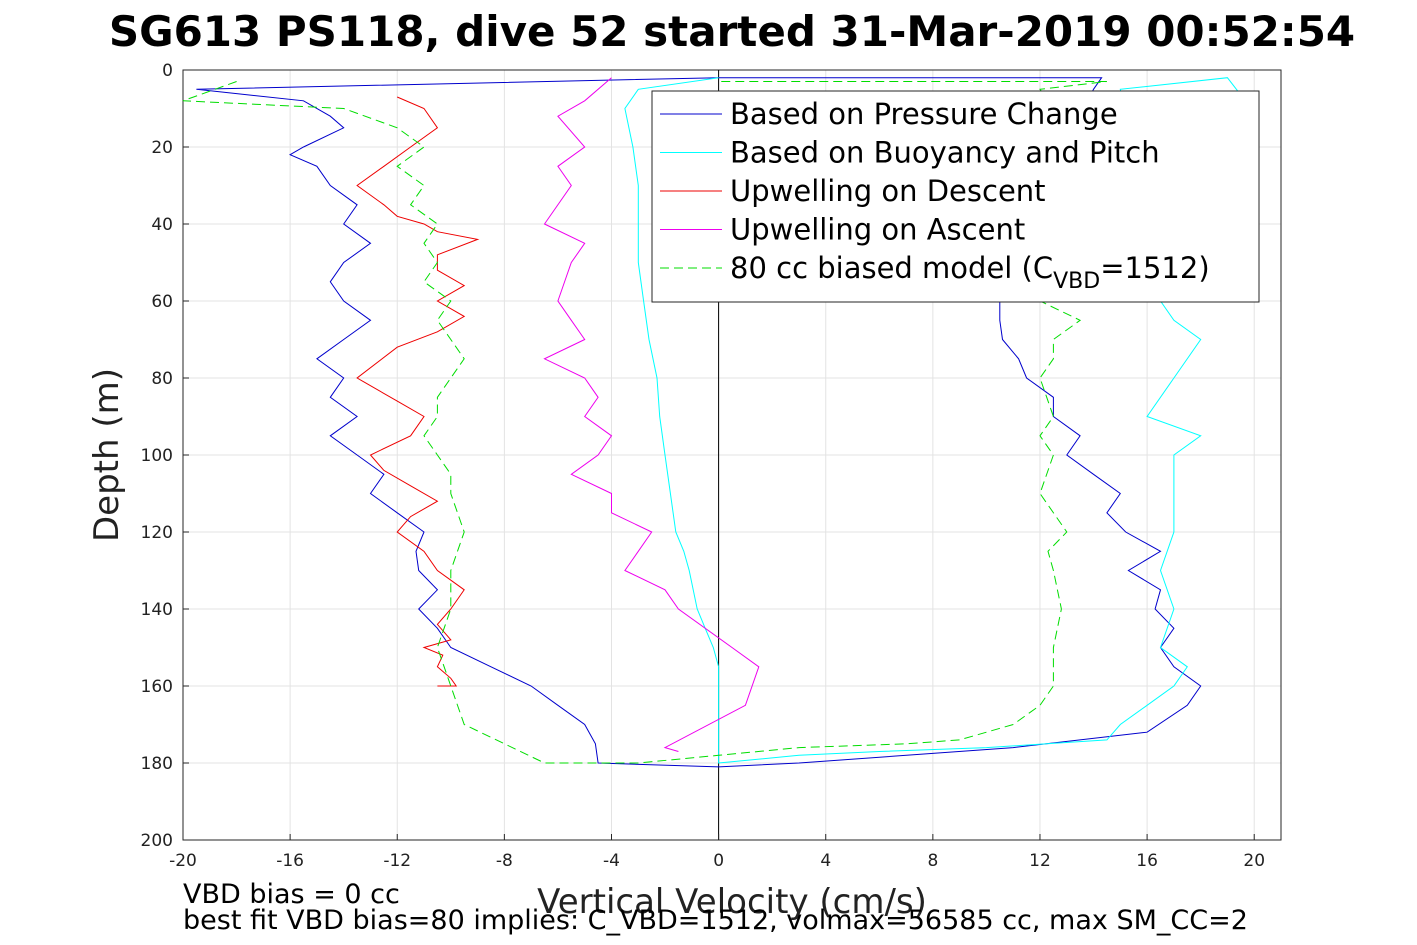 The image size is (1417, 945). Describe the element at coordinates (162, 379) in the screenshot. I see `y-tick-label: 80` at that location.